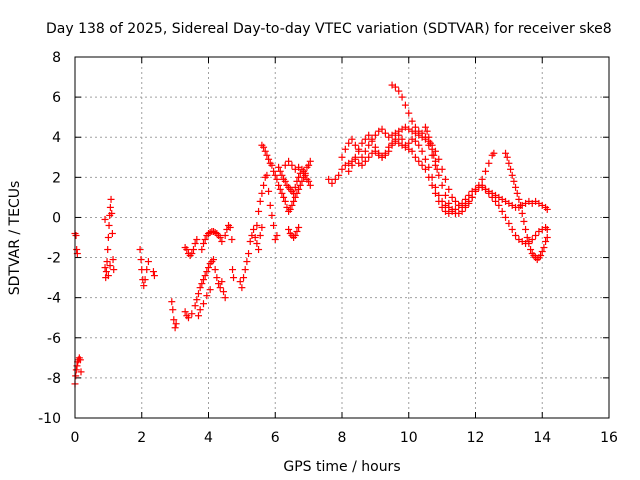 Image resolution: width=640 pixels, height=480 pixels. I want to click on y-tick-label: 4, so click(56, 138).